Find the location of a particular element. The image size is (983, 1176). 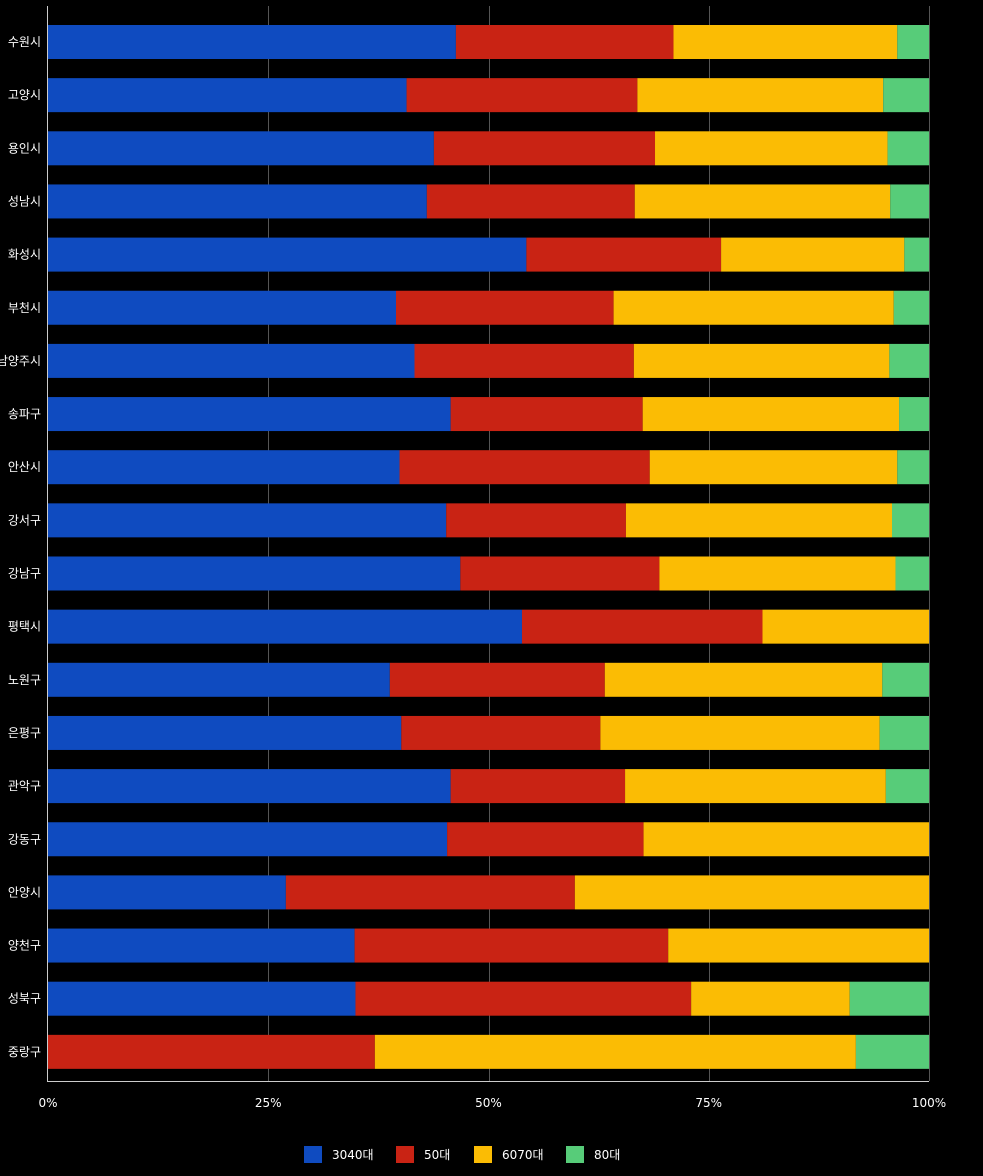

category-label: 남양주시 is located at coordinates (20, 361).